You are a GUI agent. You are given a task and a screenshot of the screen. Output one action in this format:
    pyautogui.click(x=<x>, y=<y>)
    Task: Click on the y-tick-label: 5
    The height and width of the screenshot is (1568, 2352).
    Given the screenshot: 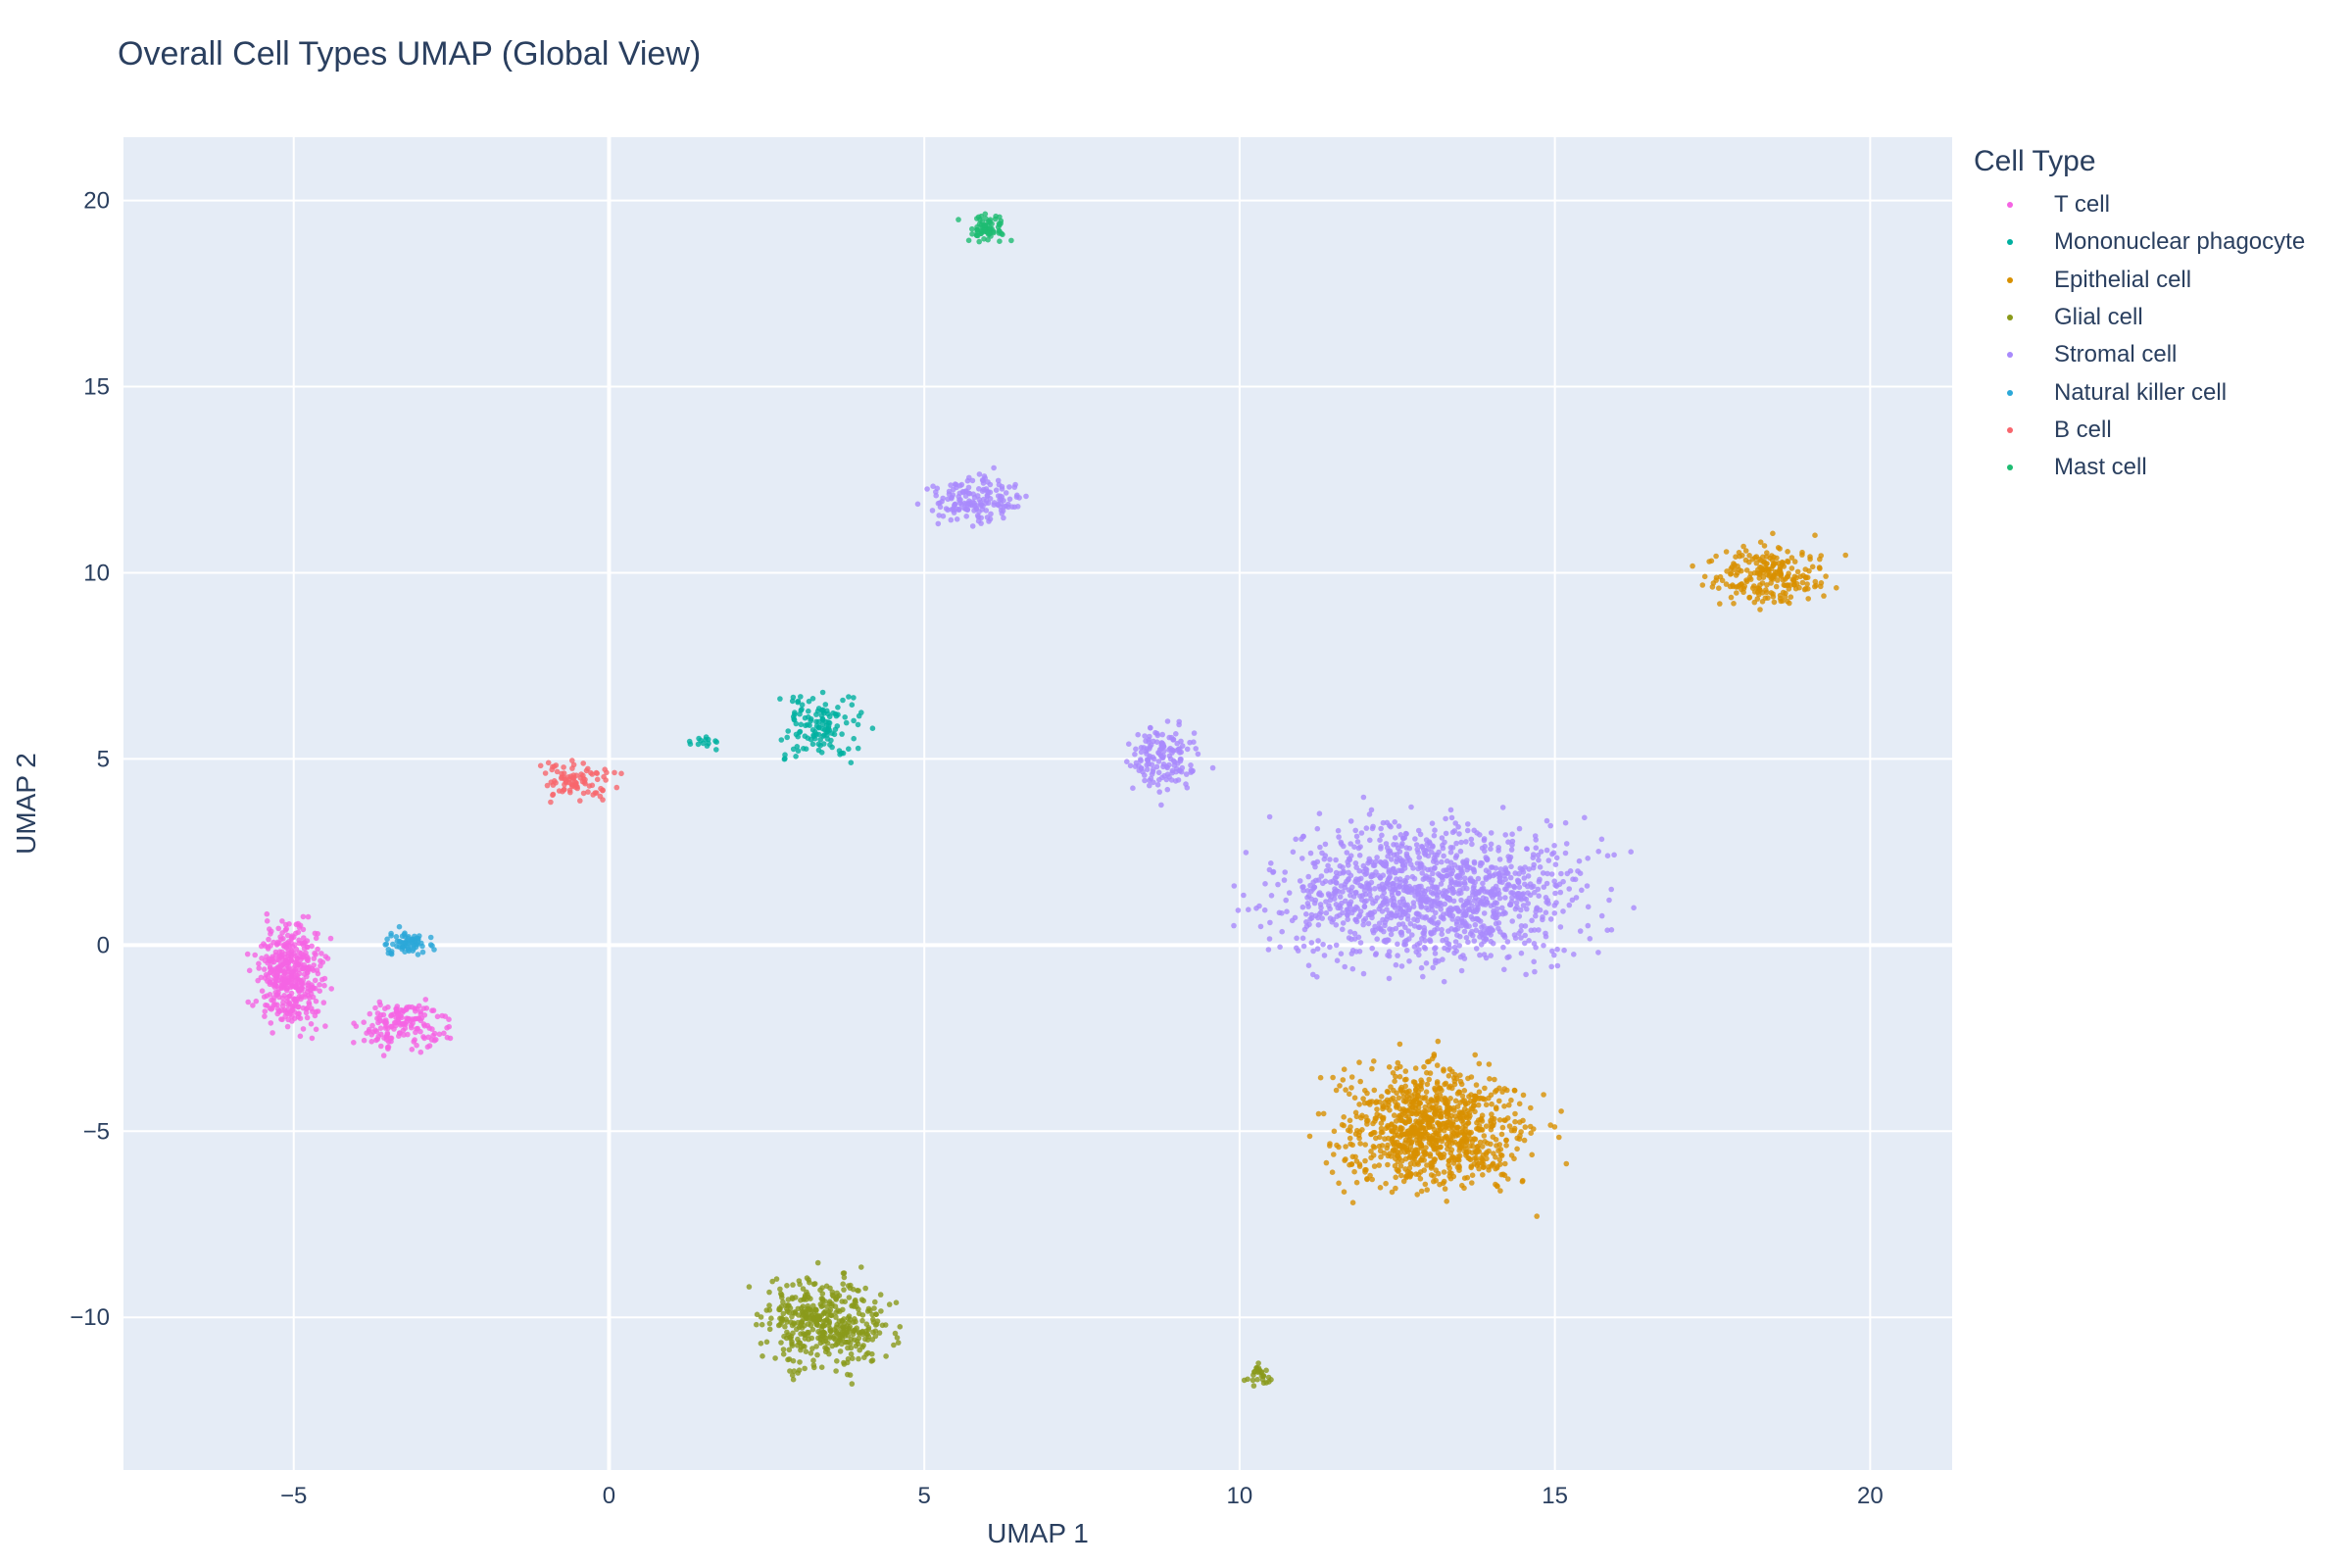 What is the action you would take?
    pyautogui.click(x=103, y=759)
    